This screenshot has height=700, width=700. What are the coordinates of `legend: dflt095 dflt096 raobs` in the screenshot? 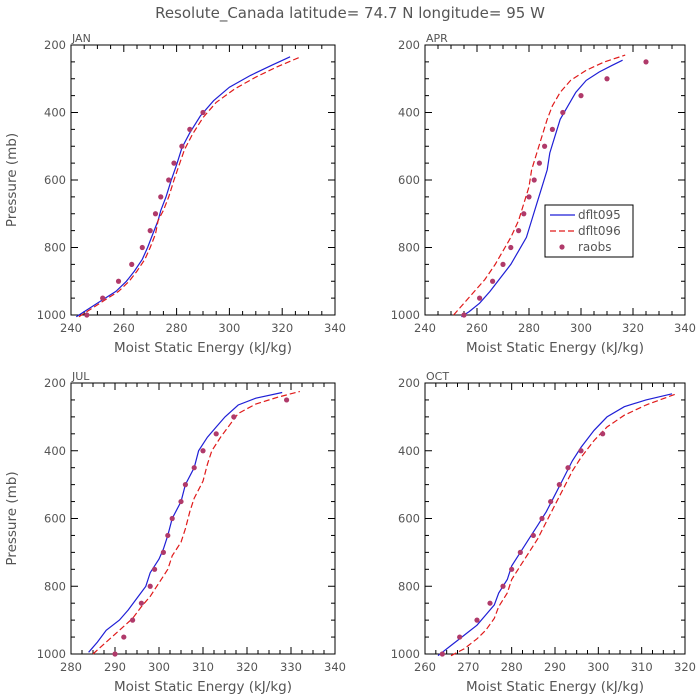 It's located at (589, 231).